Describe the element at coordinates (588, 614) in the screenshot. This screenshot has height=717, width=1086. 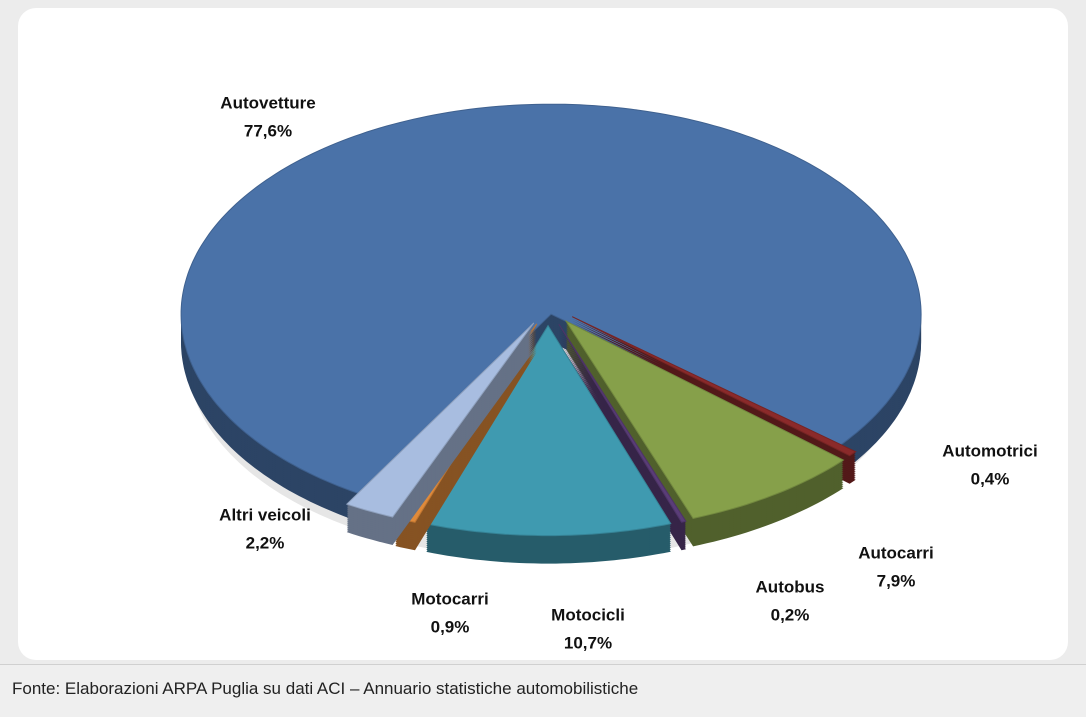
I see `slice-label: Motocicli` at that location.